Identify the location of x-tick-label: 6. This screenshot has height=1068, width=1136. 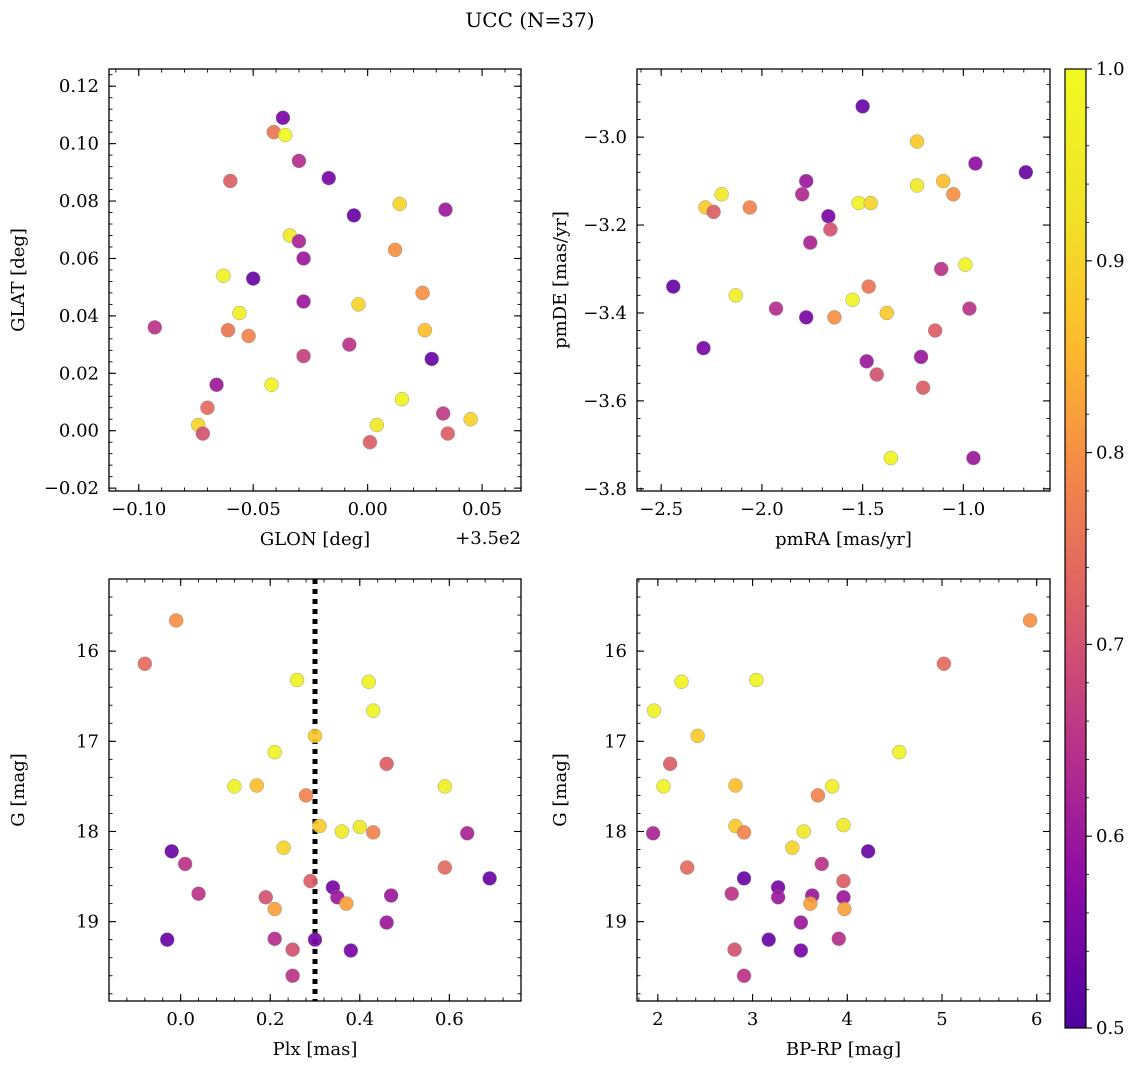
(1036, 1019).